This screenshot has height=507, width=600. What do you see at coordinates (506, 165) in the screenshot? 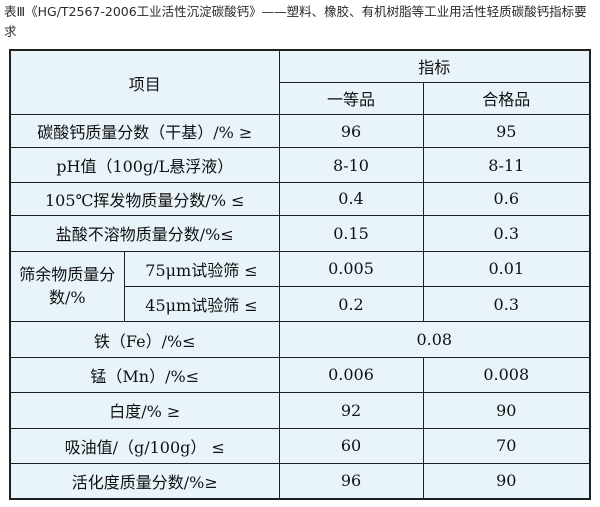
I see `row-value-grade2: 8-11` at bounding box center [506, 165].